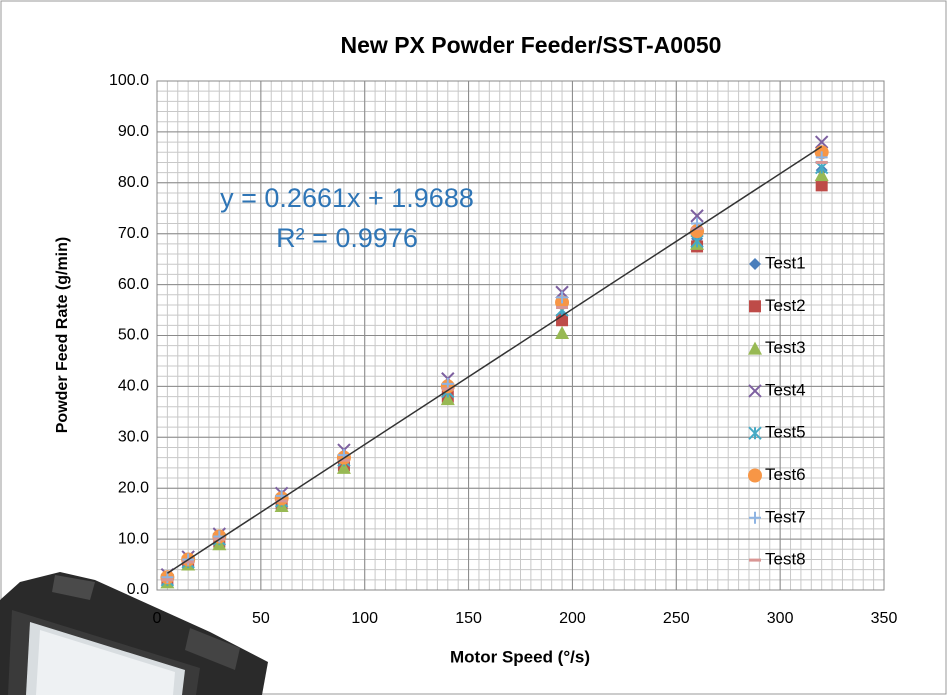 The image size is (947, 695). I want to click on trendline-r2: R² = 0.9976, so click(347, 238).